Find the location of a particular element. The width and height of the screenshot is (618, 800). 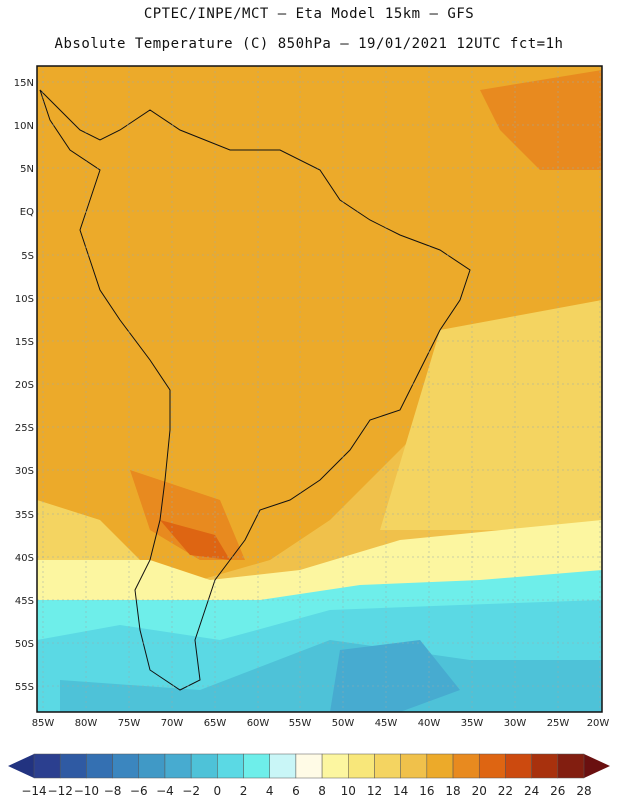

lat-label-10n: 10N is located at coordinates (24, 126).